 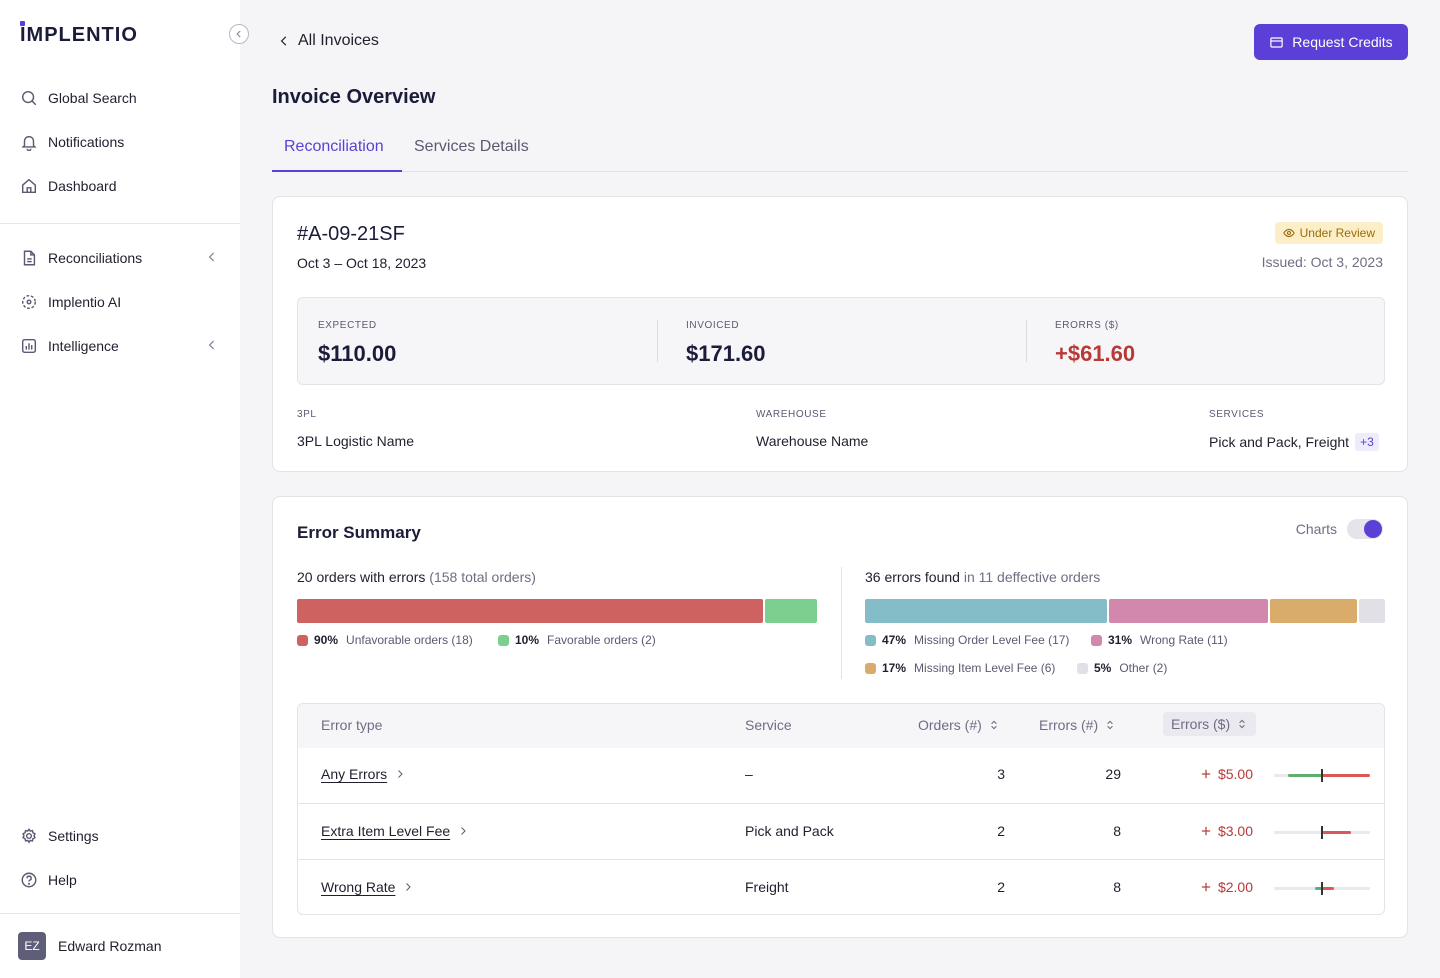 I want to click on amount-cell: $3.00, so click(x=1218, y=831).